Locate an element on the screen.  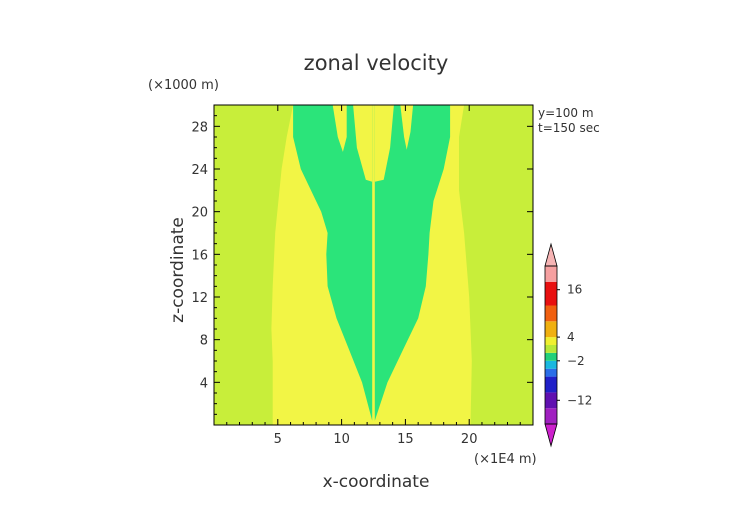
negative-flow-right is located at coordinates (412, 263).